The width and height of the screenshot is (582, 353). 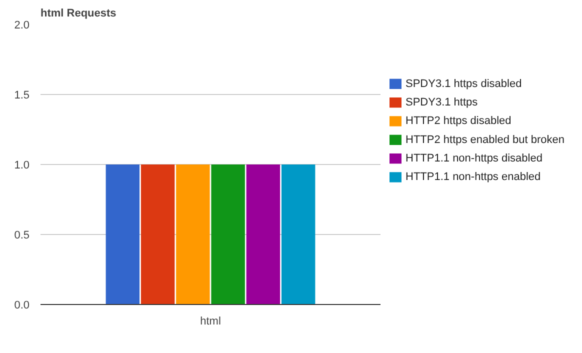 What do you see at coordinates (459, 121) in the screenshot?
I see `legend-label: HTTP2 https disabled` at bounding box center [459, 121].